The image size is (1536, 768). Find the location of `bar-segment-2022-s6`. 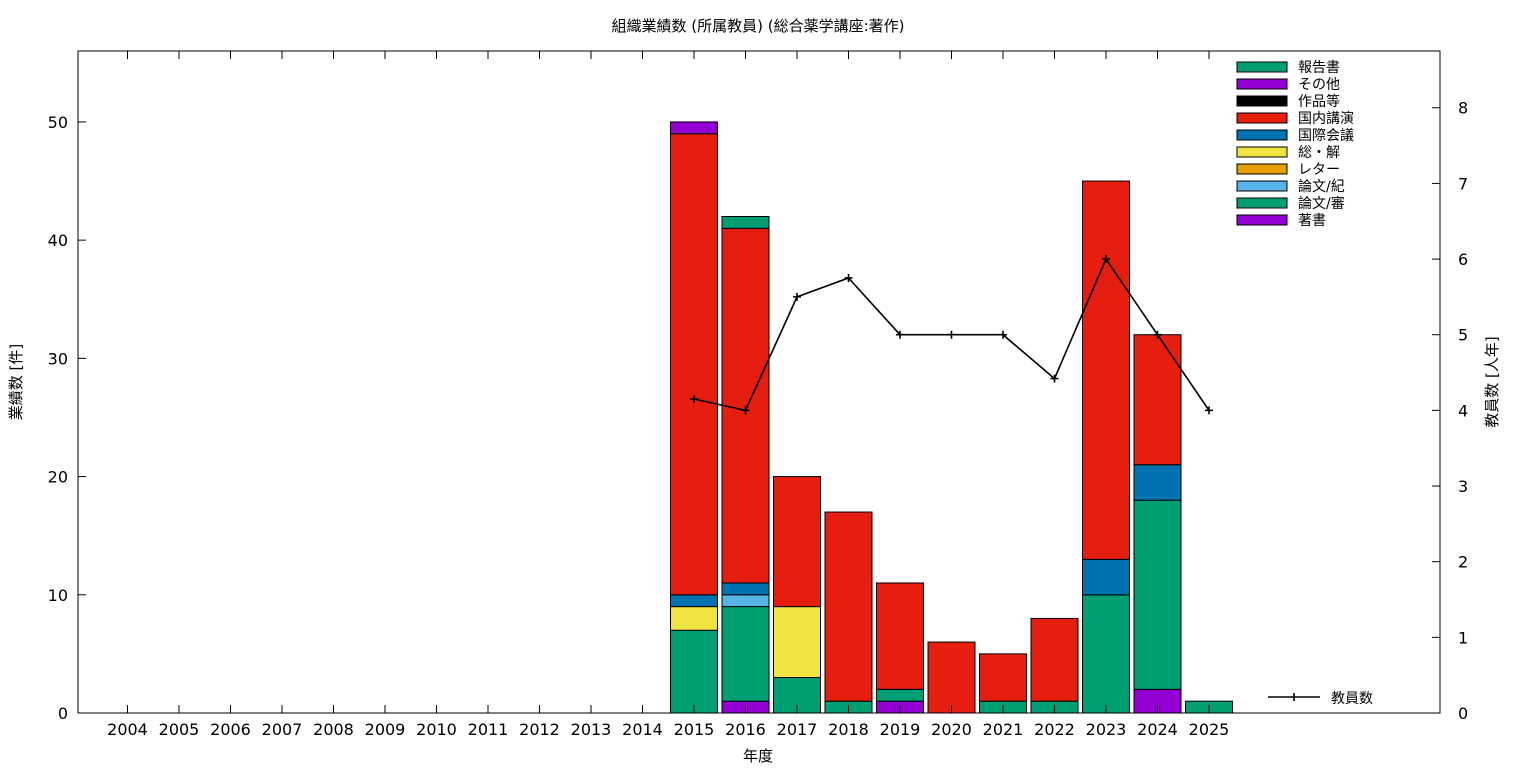

bar-segment-2022-s6 is located at coordinates (1054, 659).